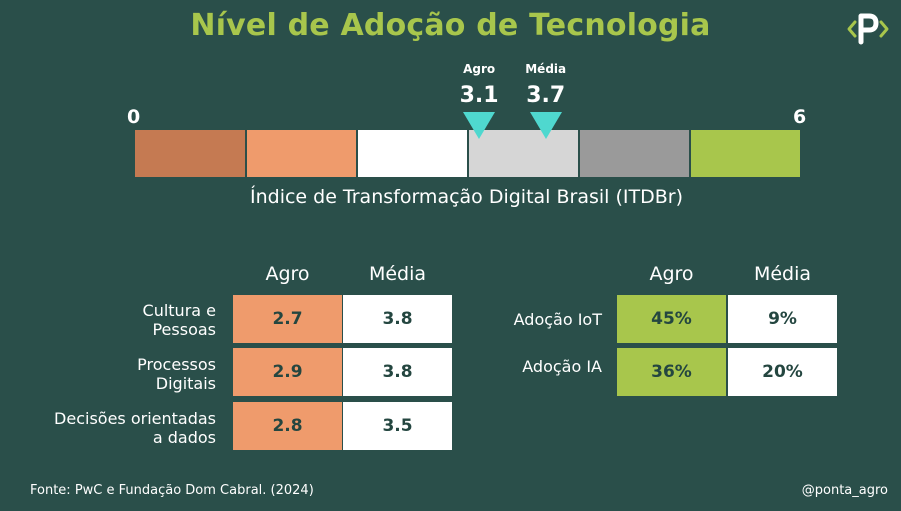  What do you see at coordinates (671, 372) in the screenshot?
I see `adoption-cell-agro: 36%` at bounding box center [671, 372].